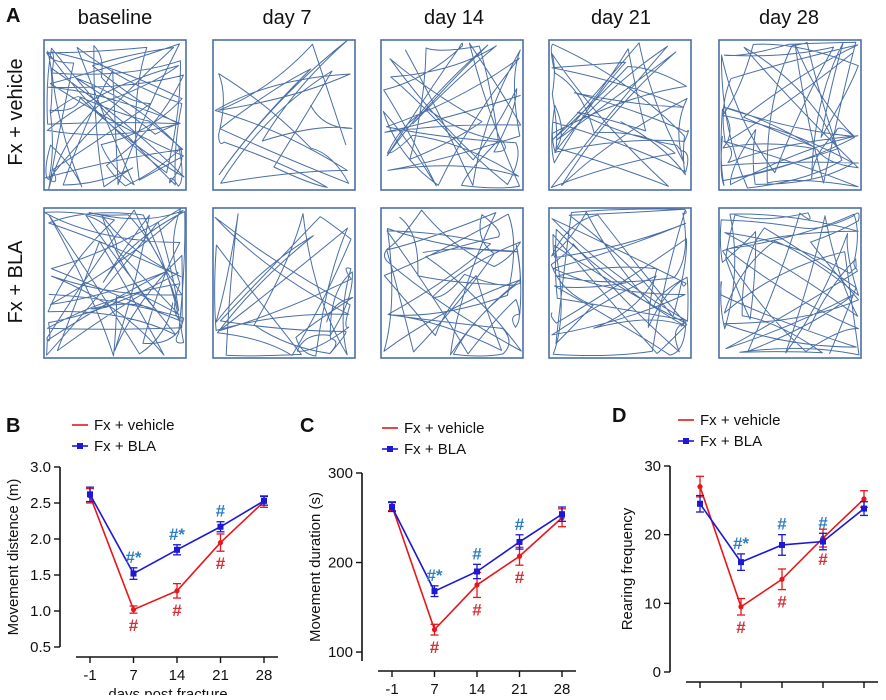 This screenshot has width=886, height=700. Describe the element at coordinates (340, 473) in the screenshot. I see `y-tick-label: 300` at that location.